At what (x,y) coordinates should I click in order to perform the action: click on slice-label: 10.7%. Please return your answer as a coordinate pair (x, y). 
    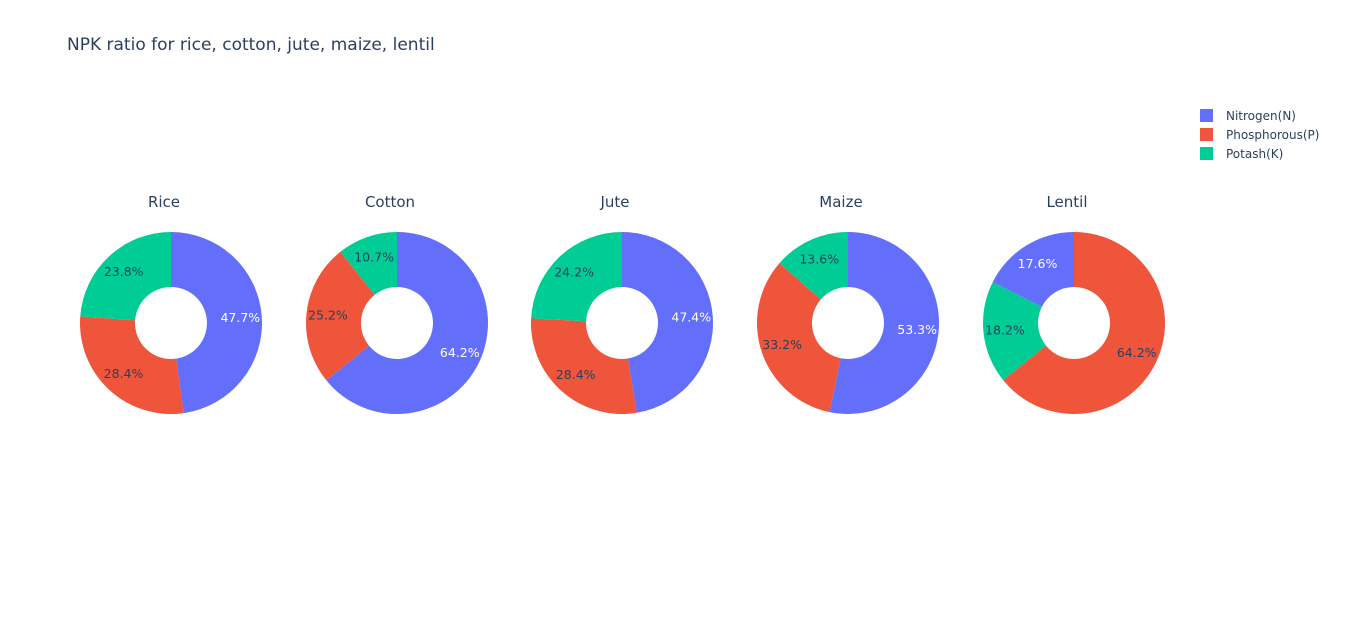
    Looking at the image, I should click on (374, 256).